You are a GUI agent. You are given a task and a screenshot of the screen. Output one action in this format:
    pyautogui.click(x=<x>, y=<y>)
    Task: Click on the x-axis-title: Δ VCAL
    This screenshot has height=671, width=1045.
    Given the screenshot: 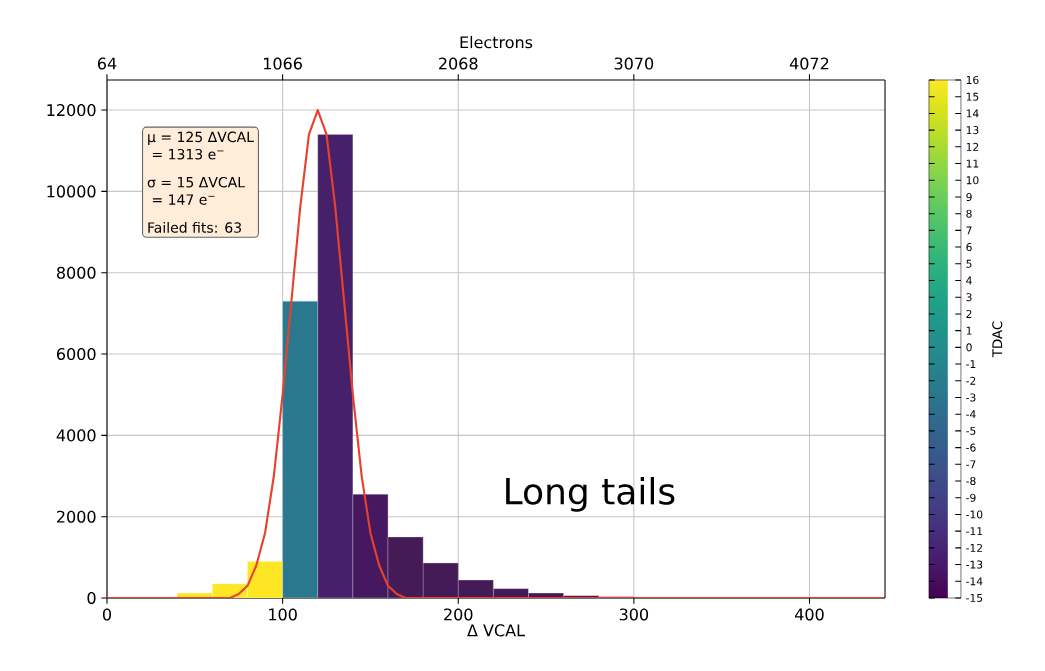 What is the action you would take?
    pyautogui.click(x=496, y=630)
    